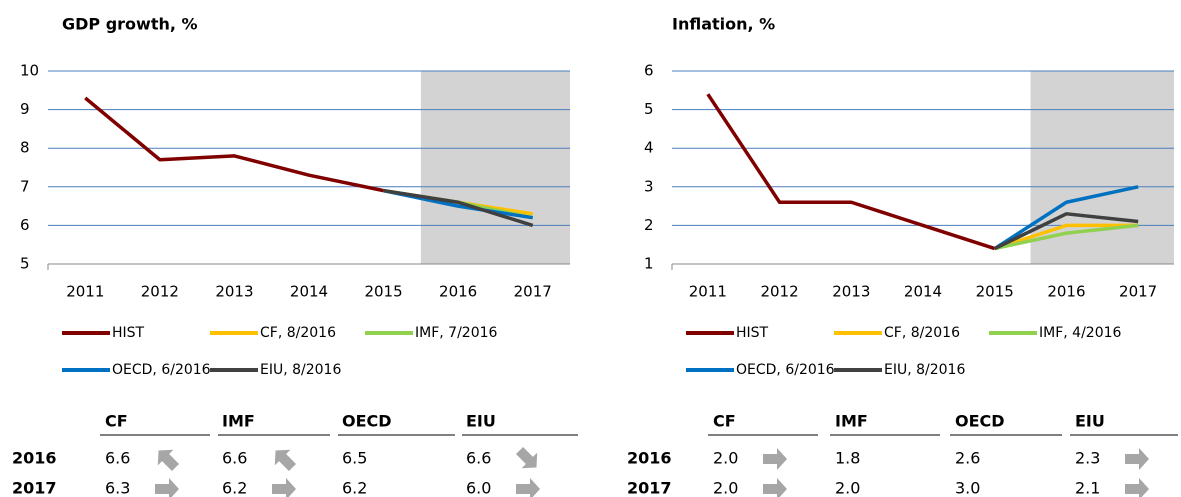 This screenshot has height=497, width=1181. What do you see at coordinates (478, 488) in the screenshot?
I see `cell-value: 6.0` at bounding box center [478, 488].